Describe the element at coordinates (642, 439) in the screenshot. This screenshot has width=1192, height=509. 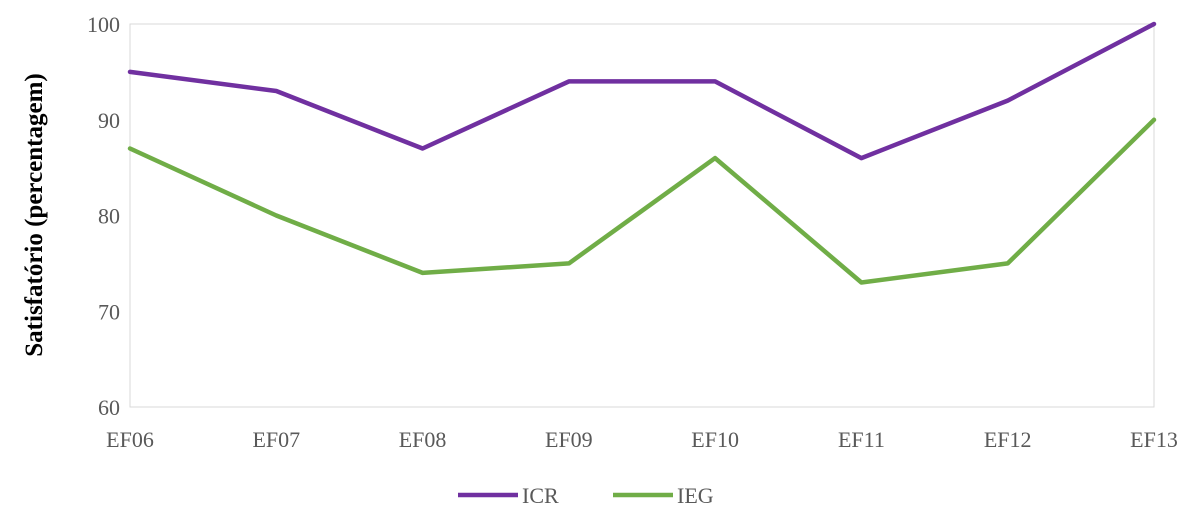
I see `x-axis: EF06 EF07 EF08 EF09 EF10 EF11 EF12 EF13` at that location.